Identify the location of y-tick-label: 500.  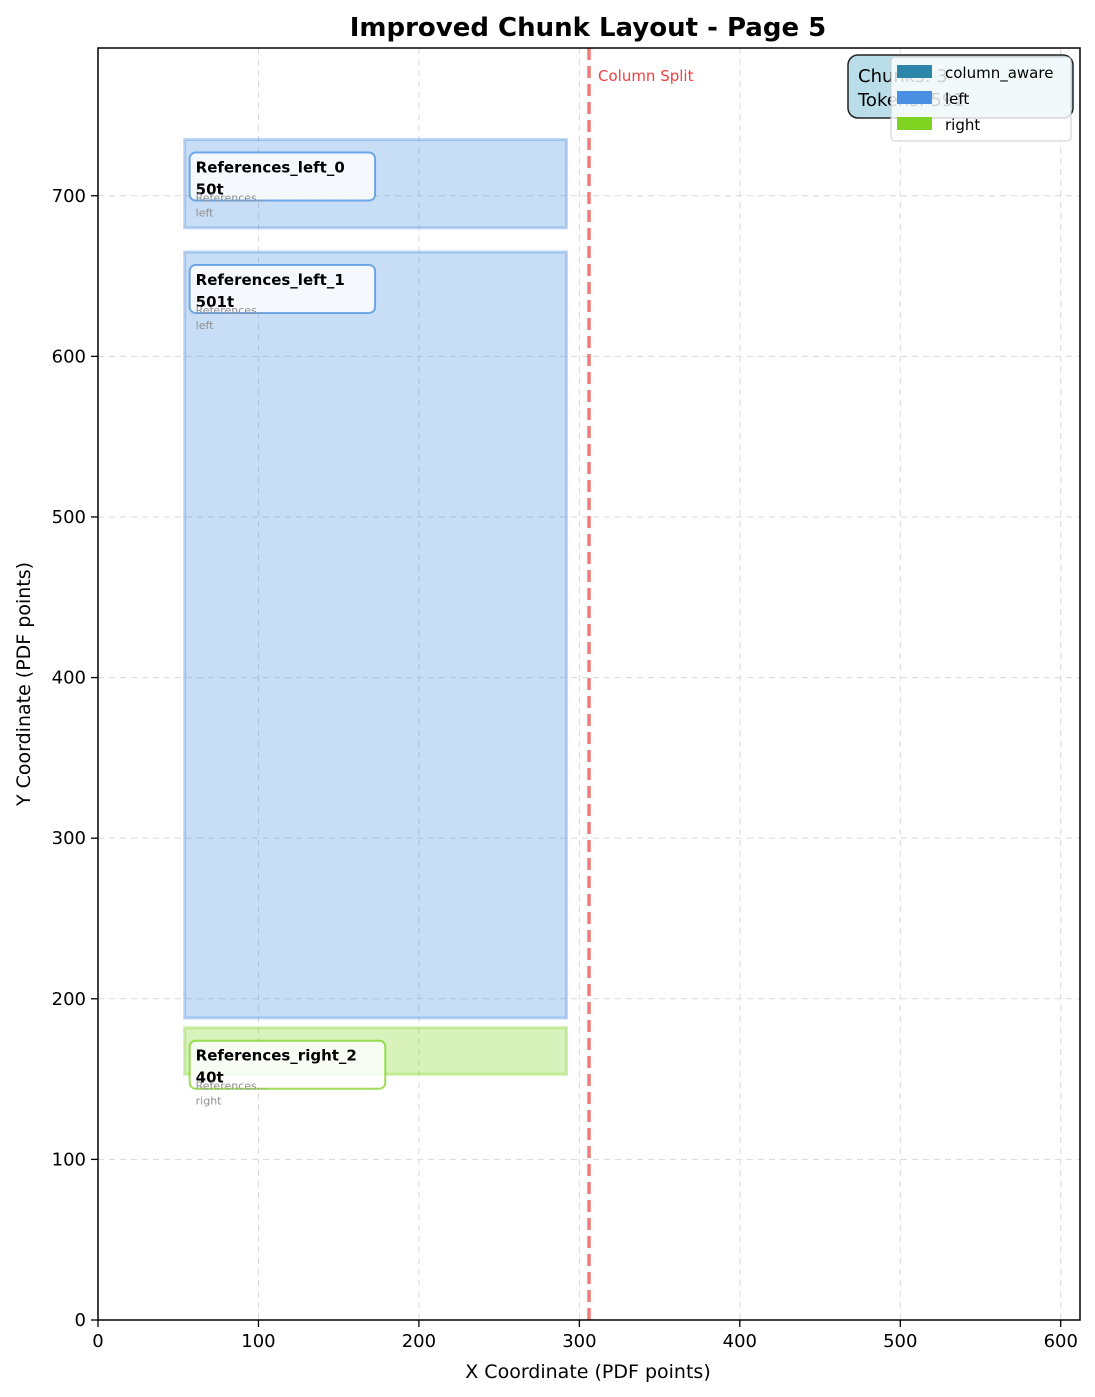
(69, 517).